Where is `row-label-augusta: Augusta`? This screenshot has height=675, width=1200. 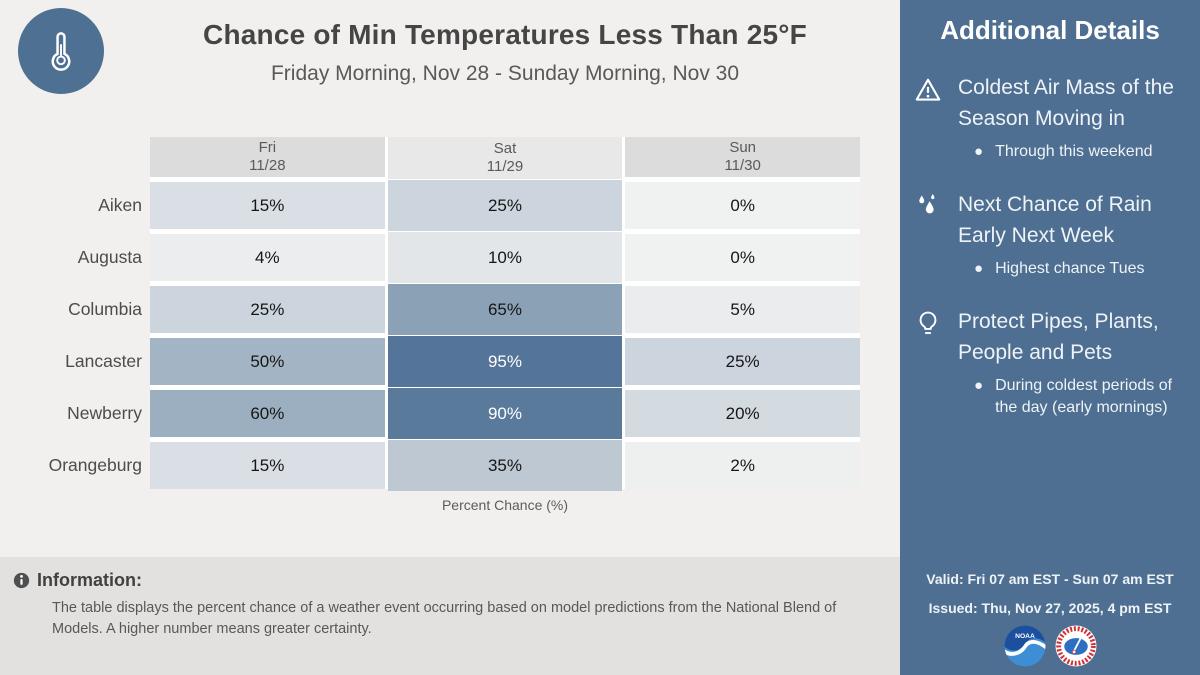 row-label-augusta: Augusta is located at coordinates (109, 257).